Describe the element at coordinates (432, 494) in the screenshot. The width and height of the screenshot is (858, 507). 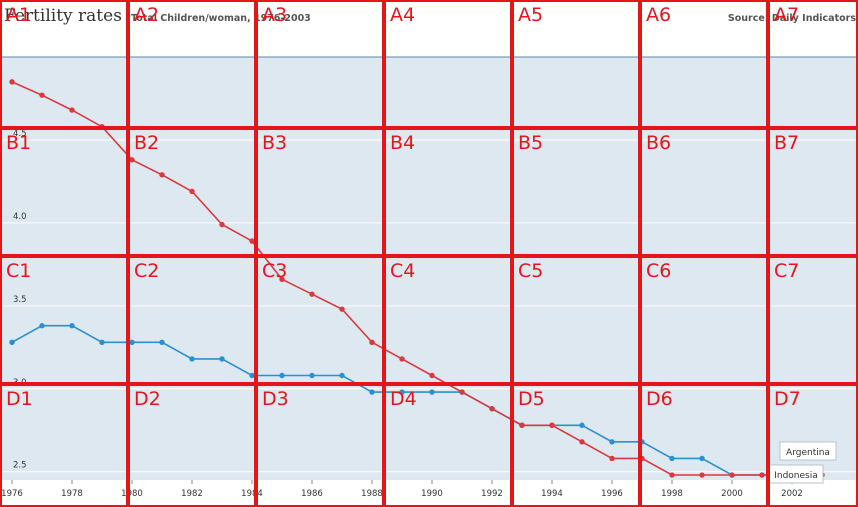
I see `x-tick-label: 1990` at that location.